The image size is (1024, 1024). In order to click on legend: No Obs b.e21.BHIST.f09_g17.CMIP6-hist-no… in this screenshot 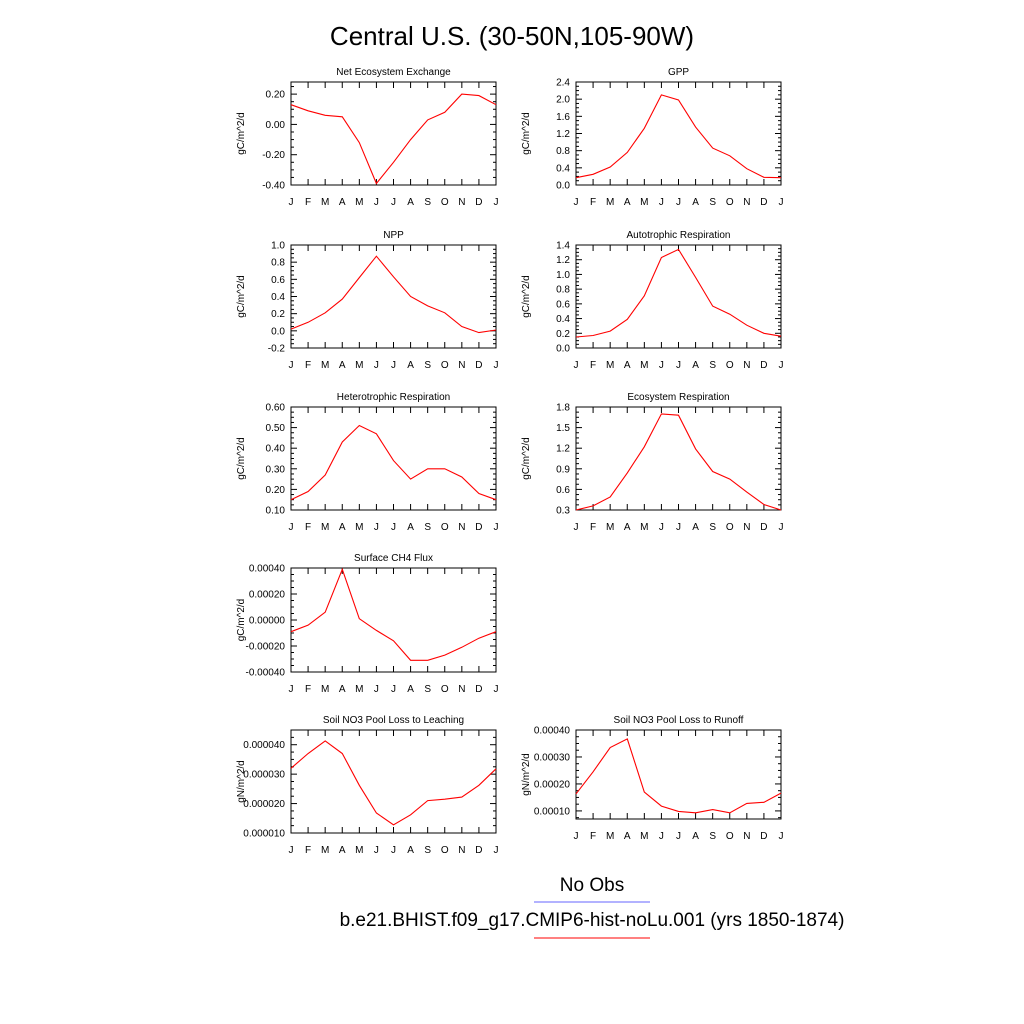, I will do `click(592, 907)`.